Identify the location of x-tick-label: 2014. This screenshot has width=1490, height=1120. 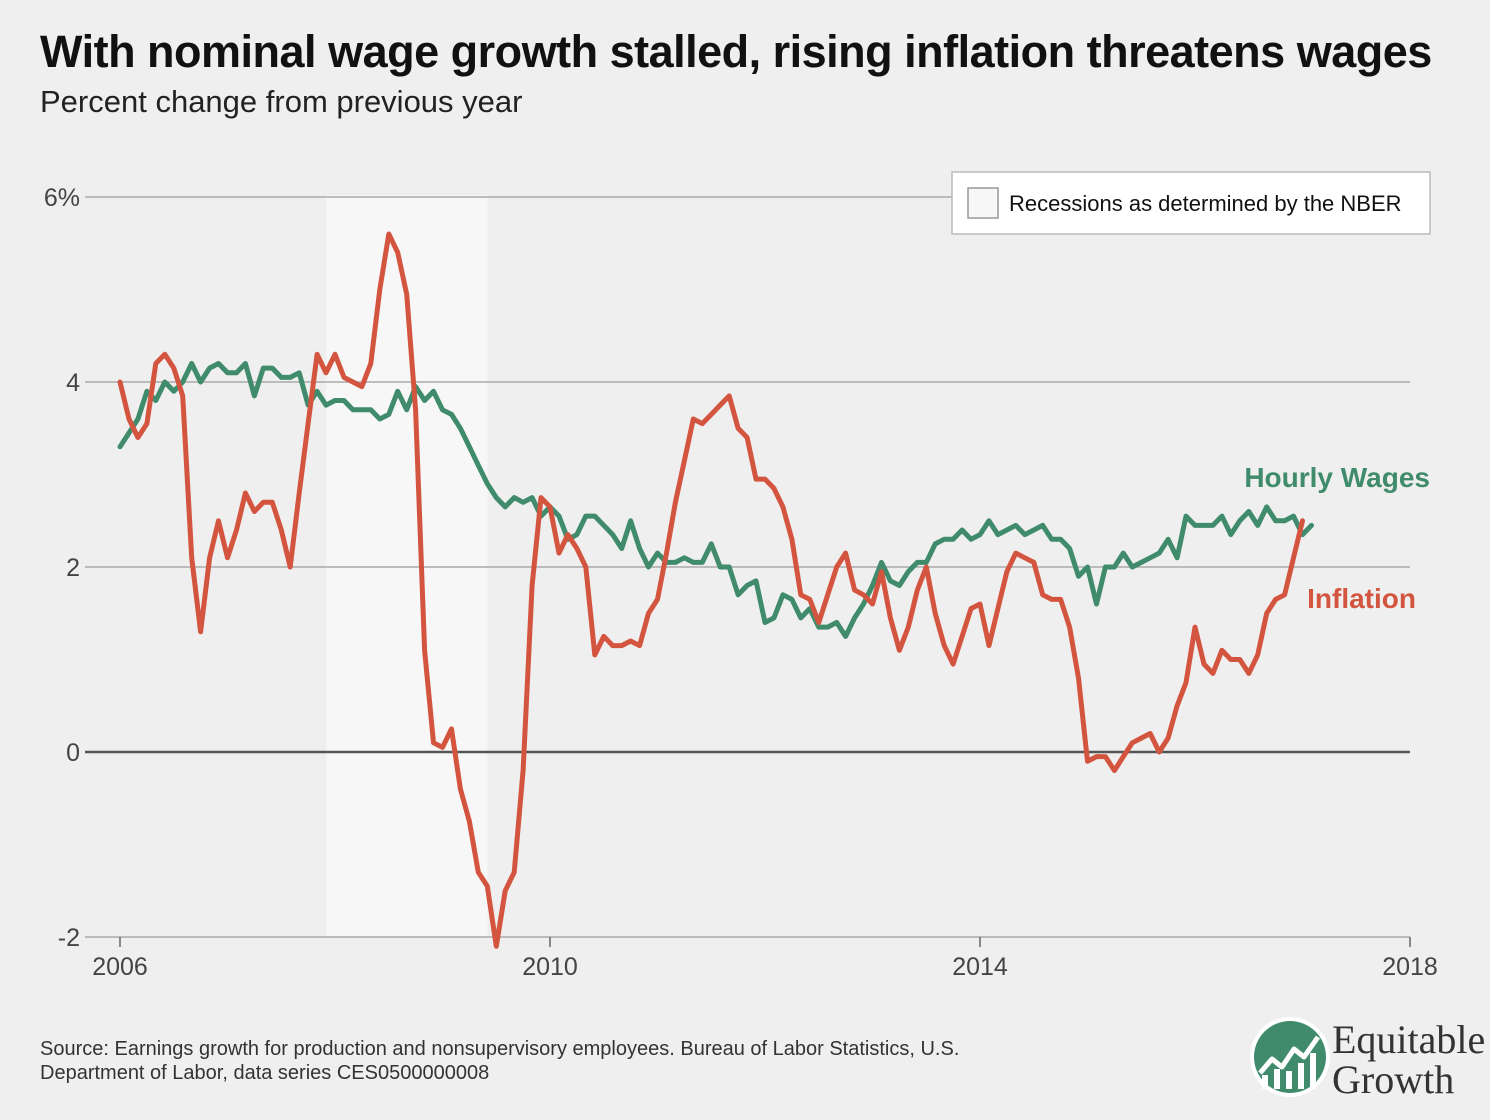
(980, 967).